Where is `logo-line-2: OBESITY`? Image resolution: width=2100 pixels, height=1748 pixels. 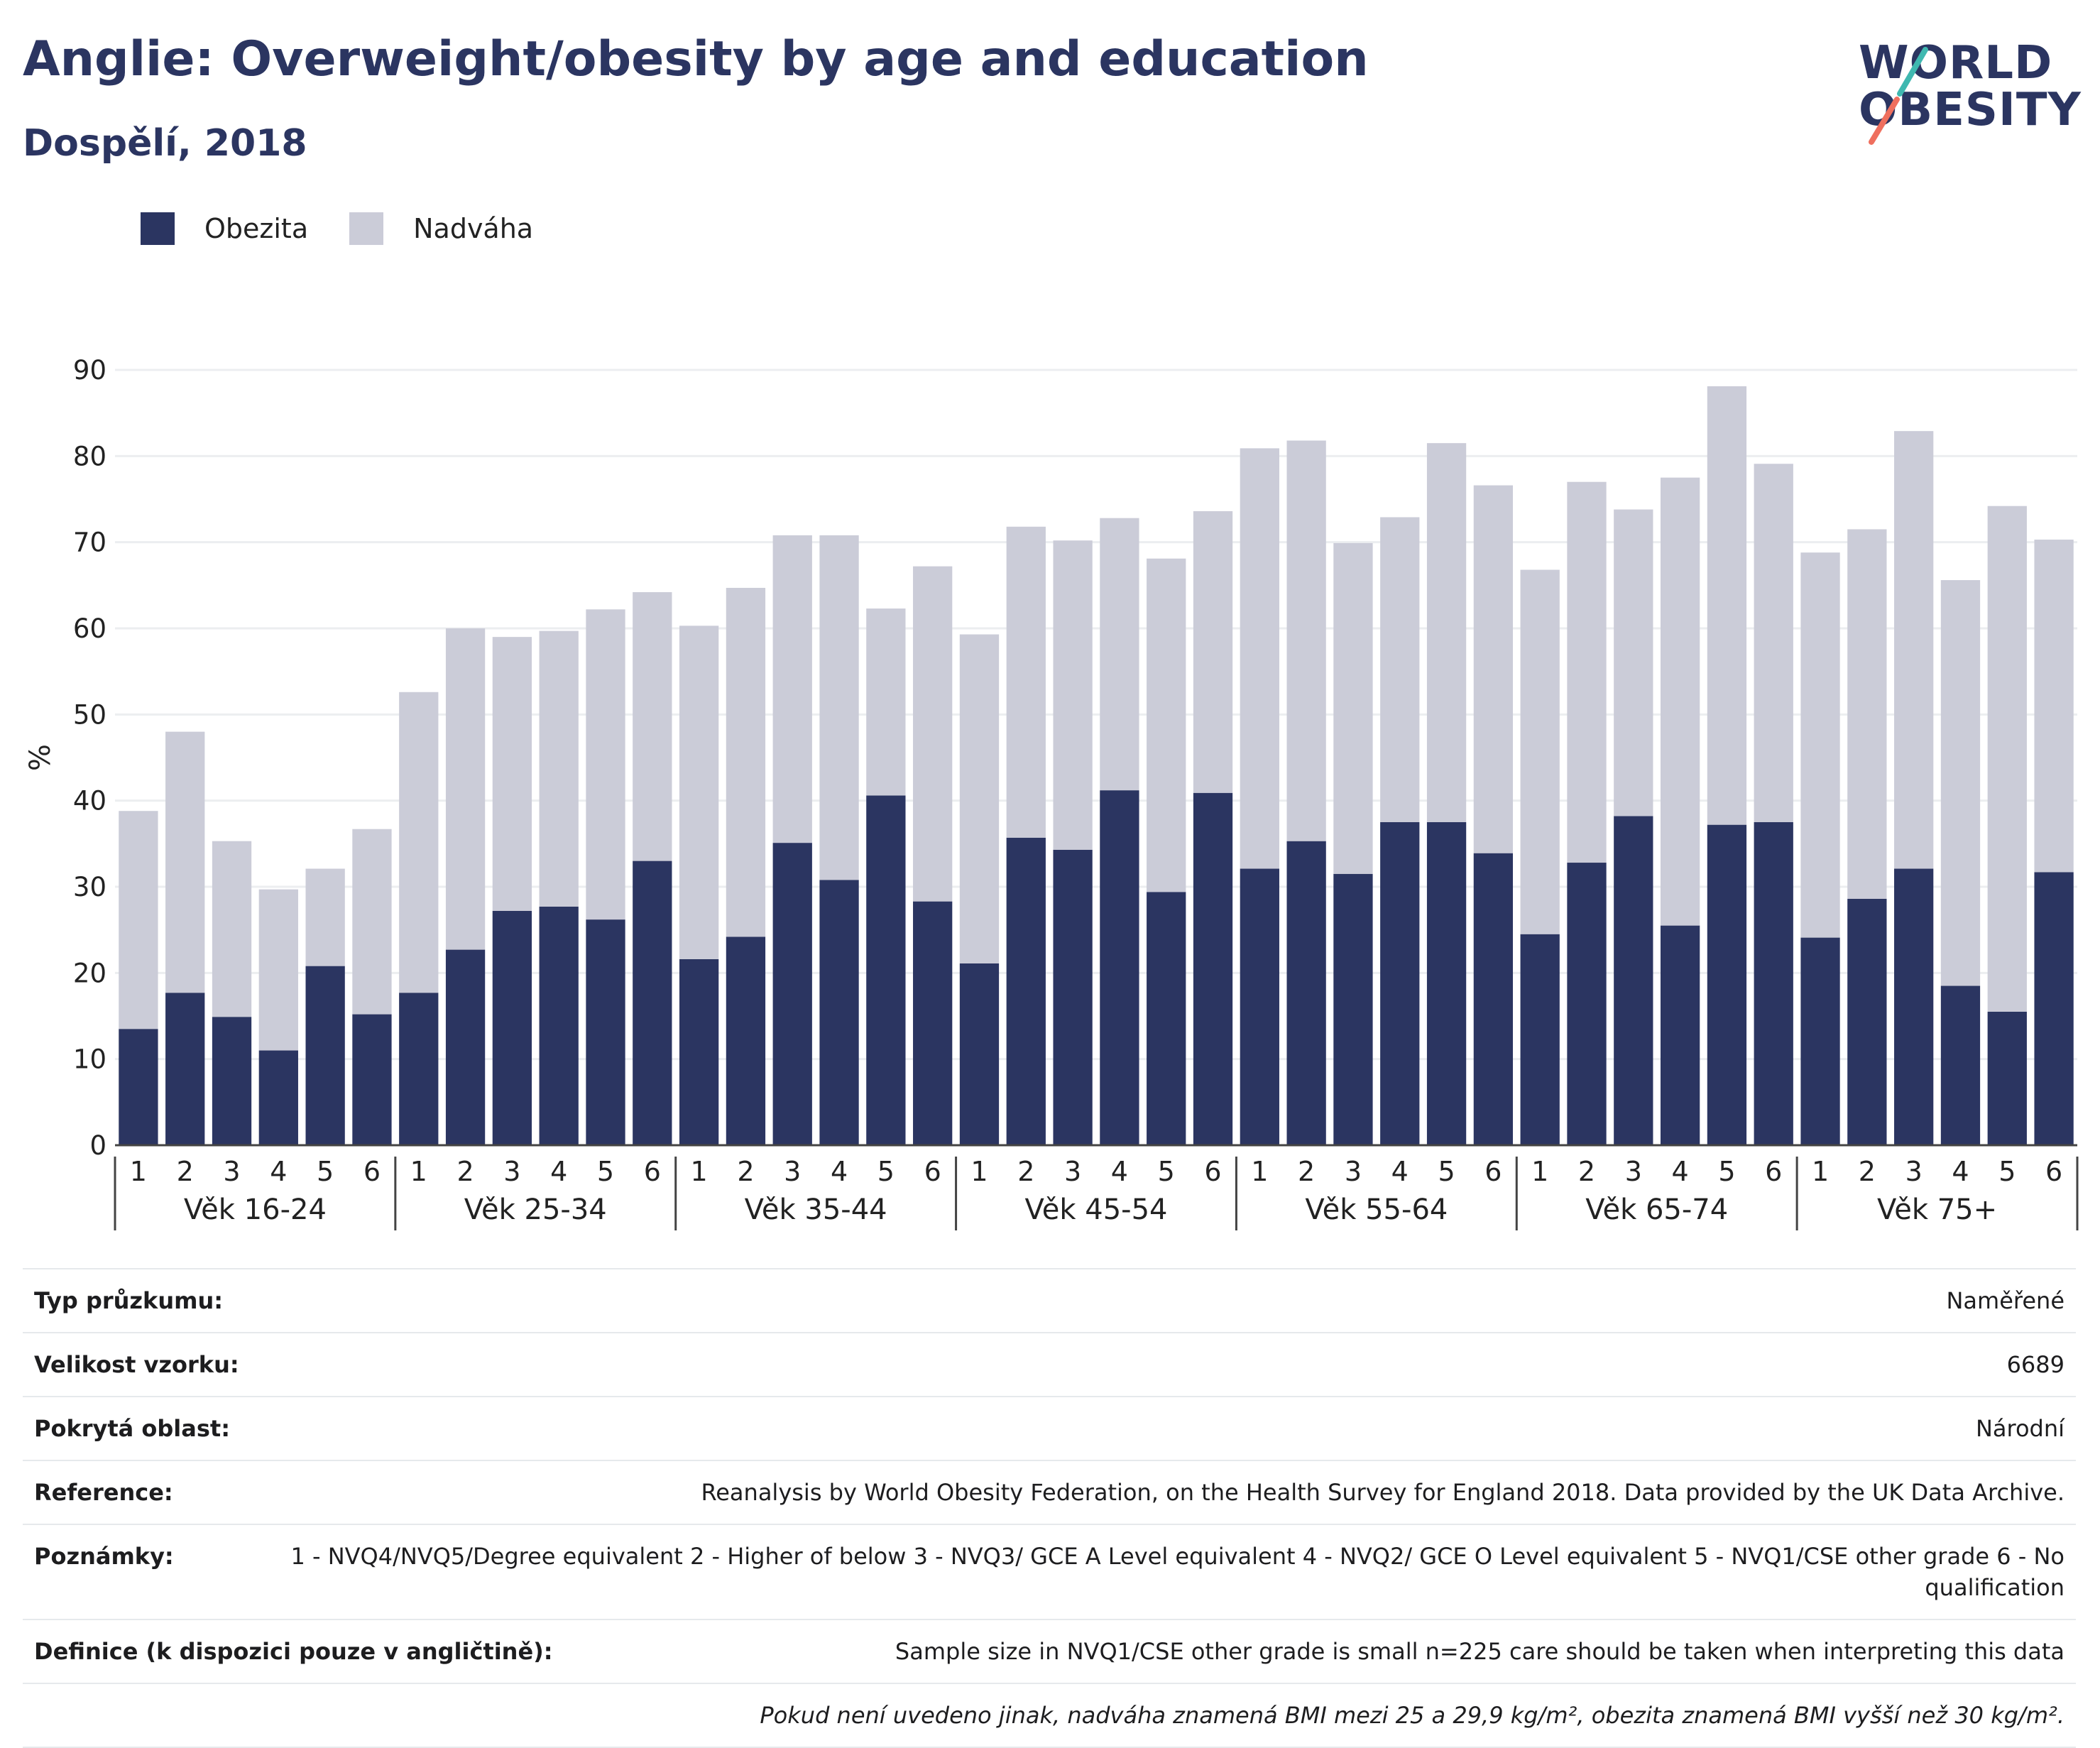
logo-line-2: OBESITY is located at coordinates (1970, 110).